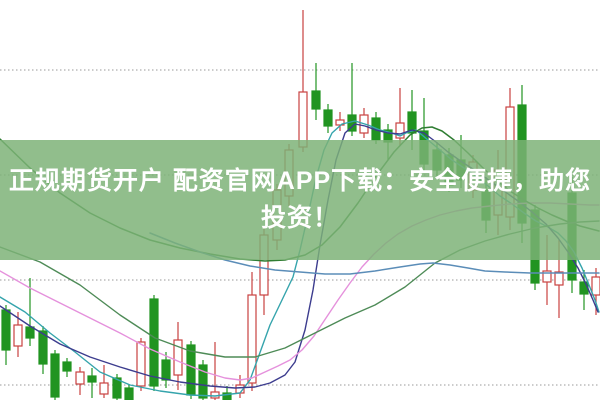 The height and width of the screenshot is (400, 600). What do you see at coordinates (299, 218) in the screenshot?
I see `ad-banner-text-line2: 投资！` at bounding box center [299, 218].